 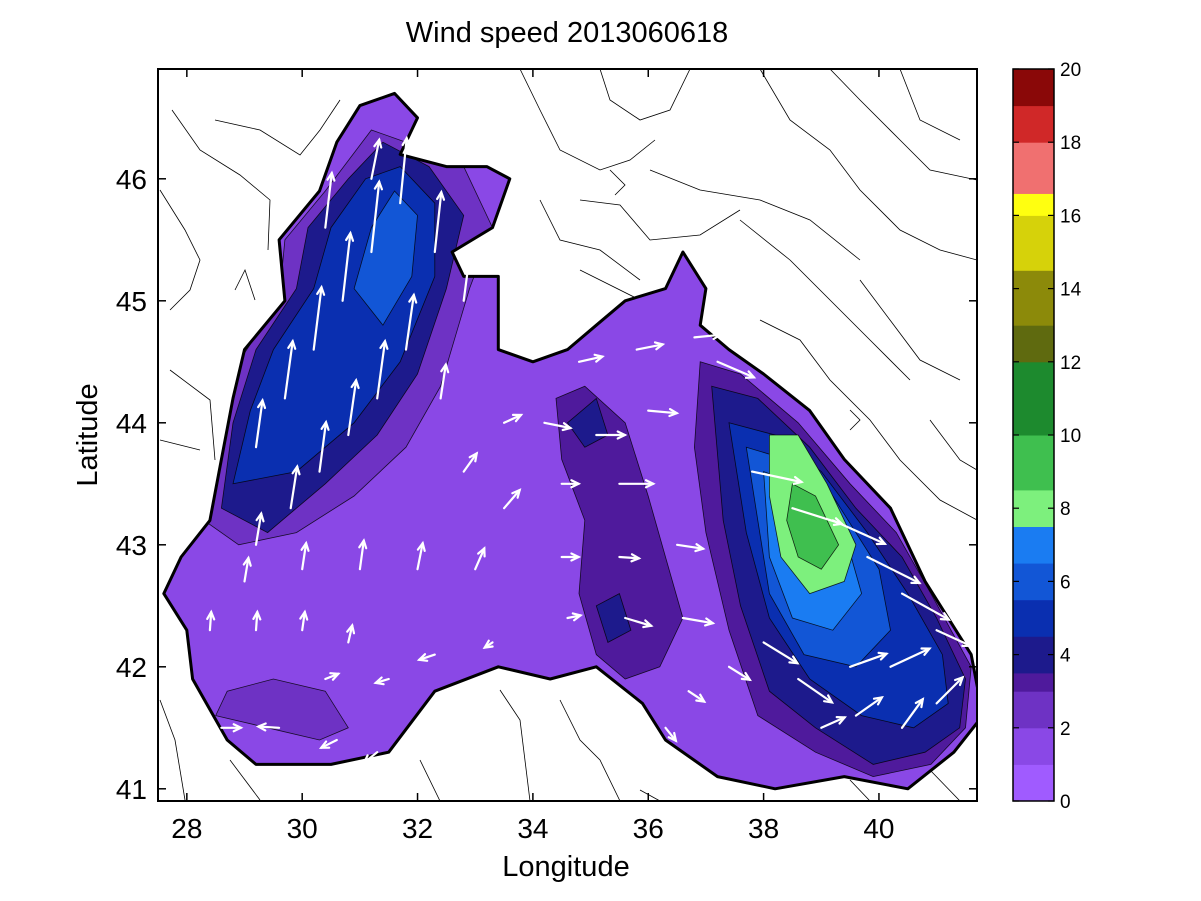 What do you see at coordinates (1070, 436) in the screenshot?
I see `colorbar-tick-label: 10` at bounding box center [1070, 436].